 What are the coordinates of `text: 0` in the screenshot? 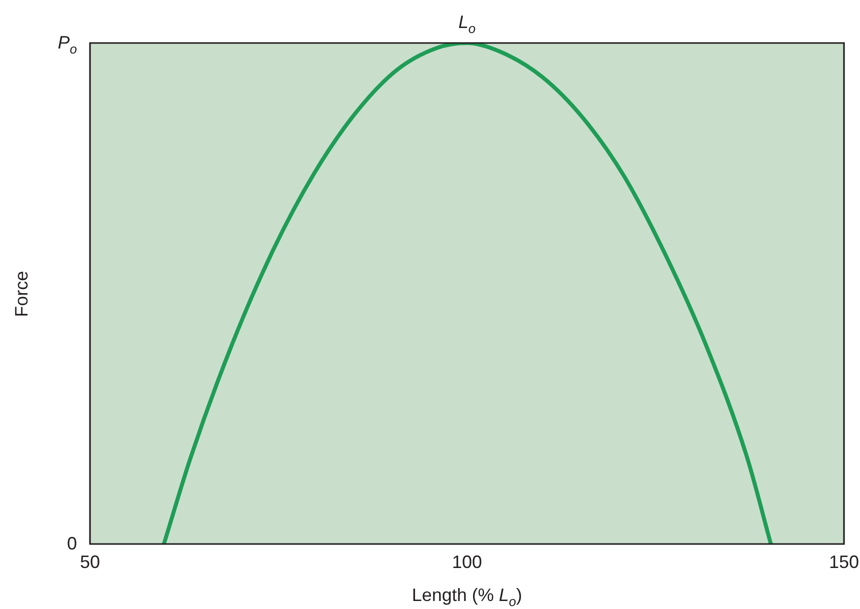 It's located at (71, 544).